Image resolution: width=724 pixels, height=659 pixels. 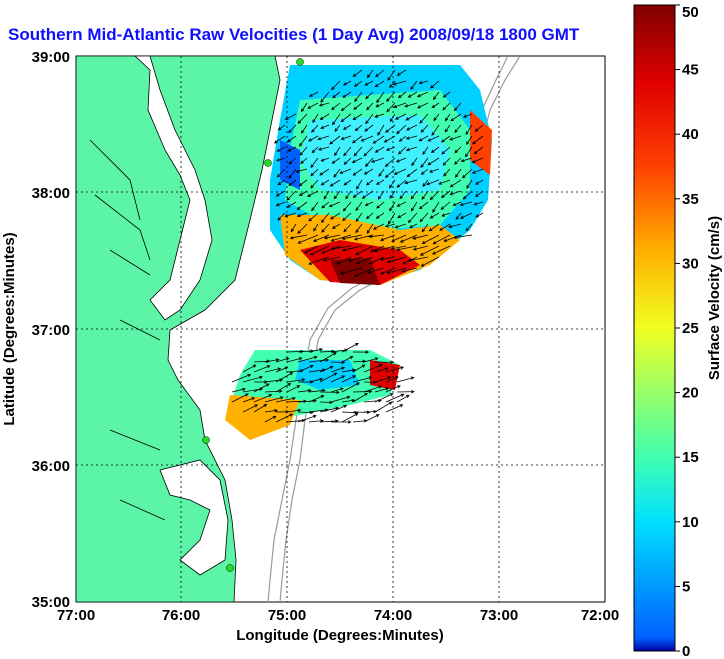 I want to click on colorbar-ticks: 0 5 10 15 20 25 30 35 40 45 50, so click(x=687, y=331).